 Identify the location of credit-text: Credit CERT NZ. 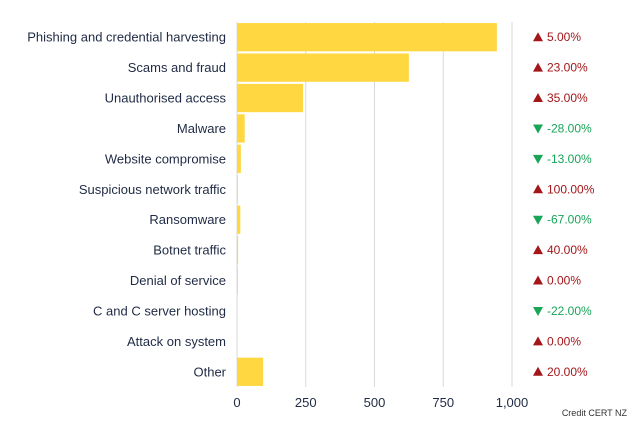
(594, 413).